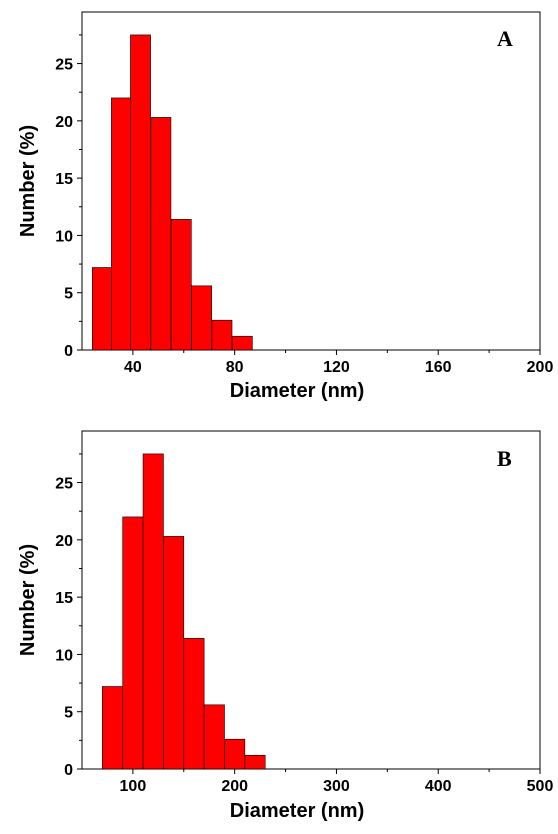 This screenshot has width=558, height=834. Describe the element at coordinates (133, 786) in the screenshot. I see `x-tick-label: 100` at that location.